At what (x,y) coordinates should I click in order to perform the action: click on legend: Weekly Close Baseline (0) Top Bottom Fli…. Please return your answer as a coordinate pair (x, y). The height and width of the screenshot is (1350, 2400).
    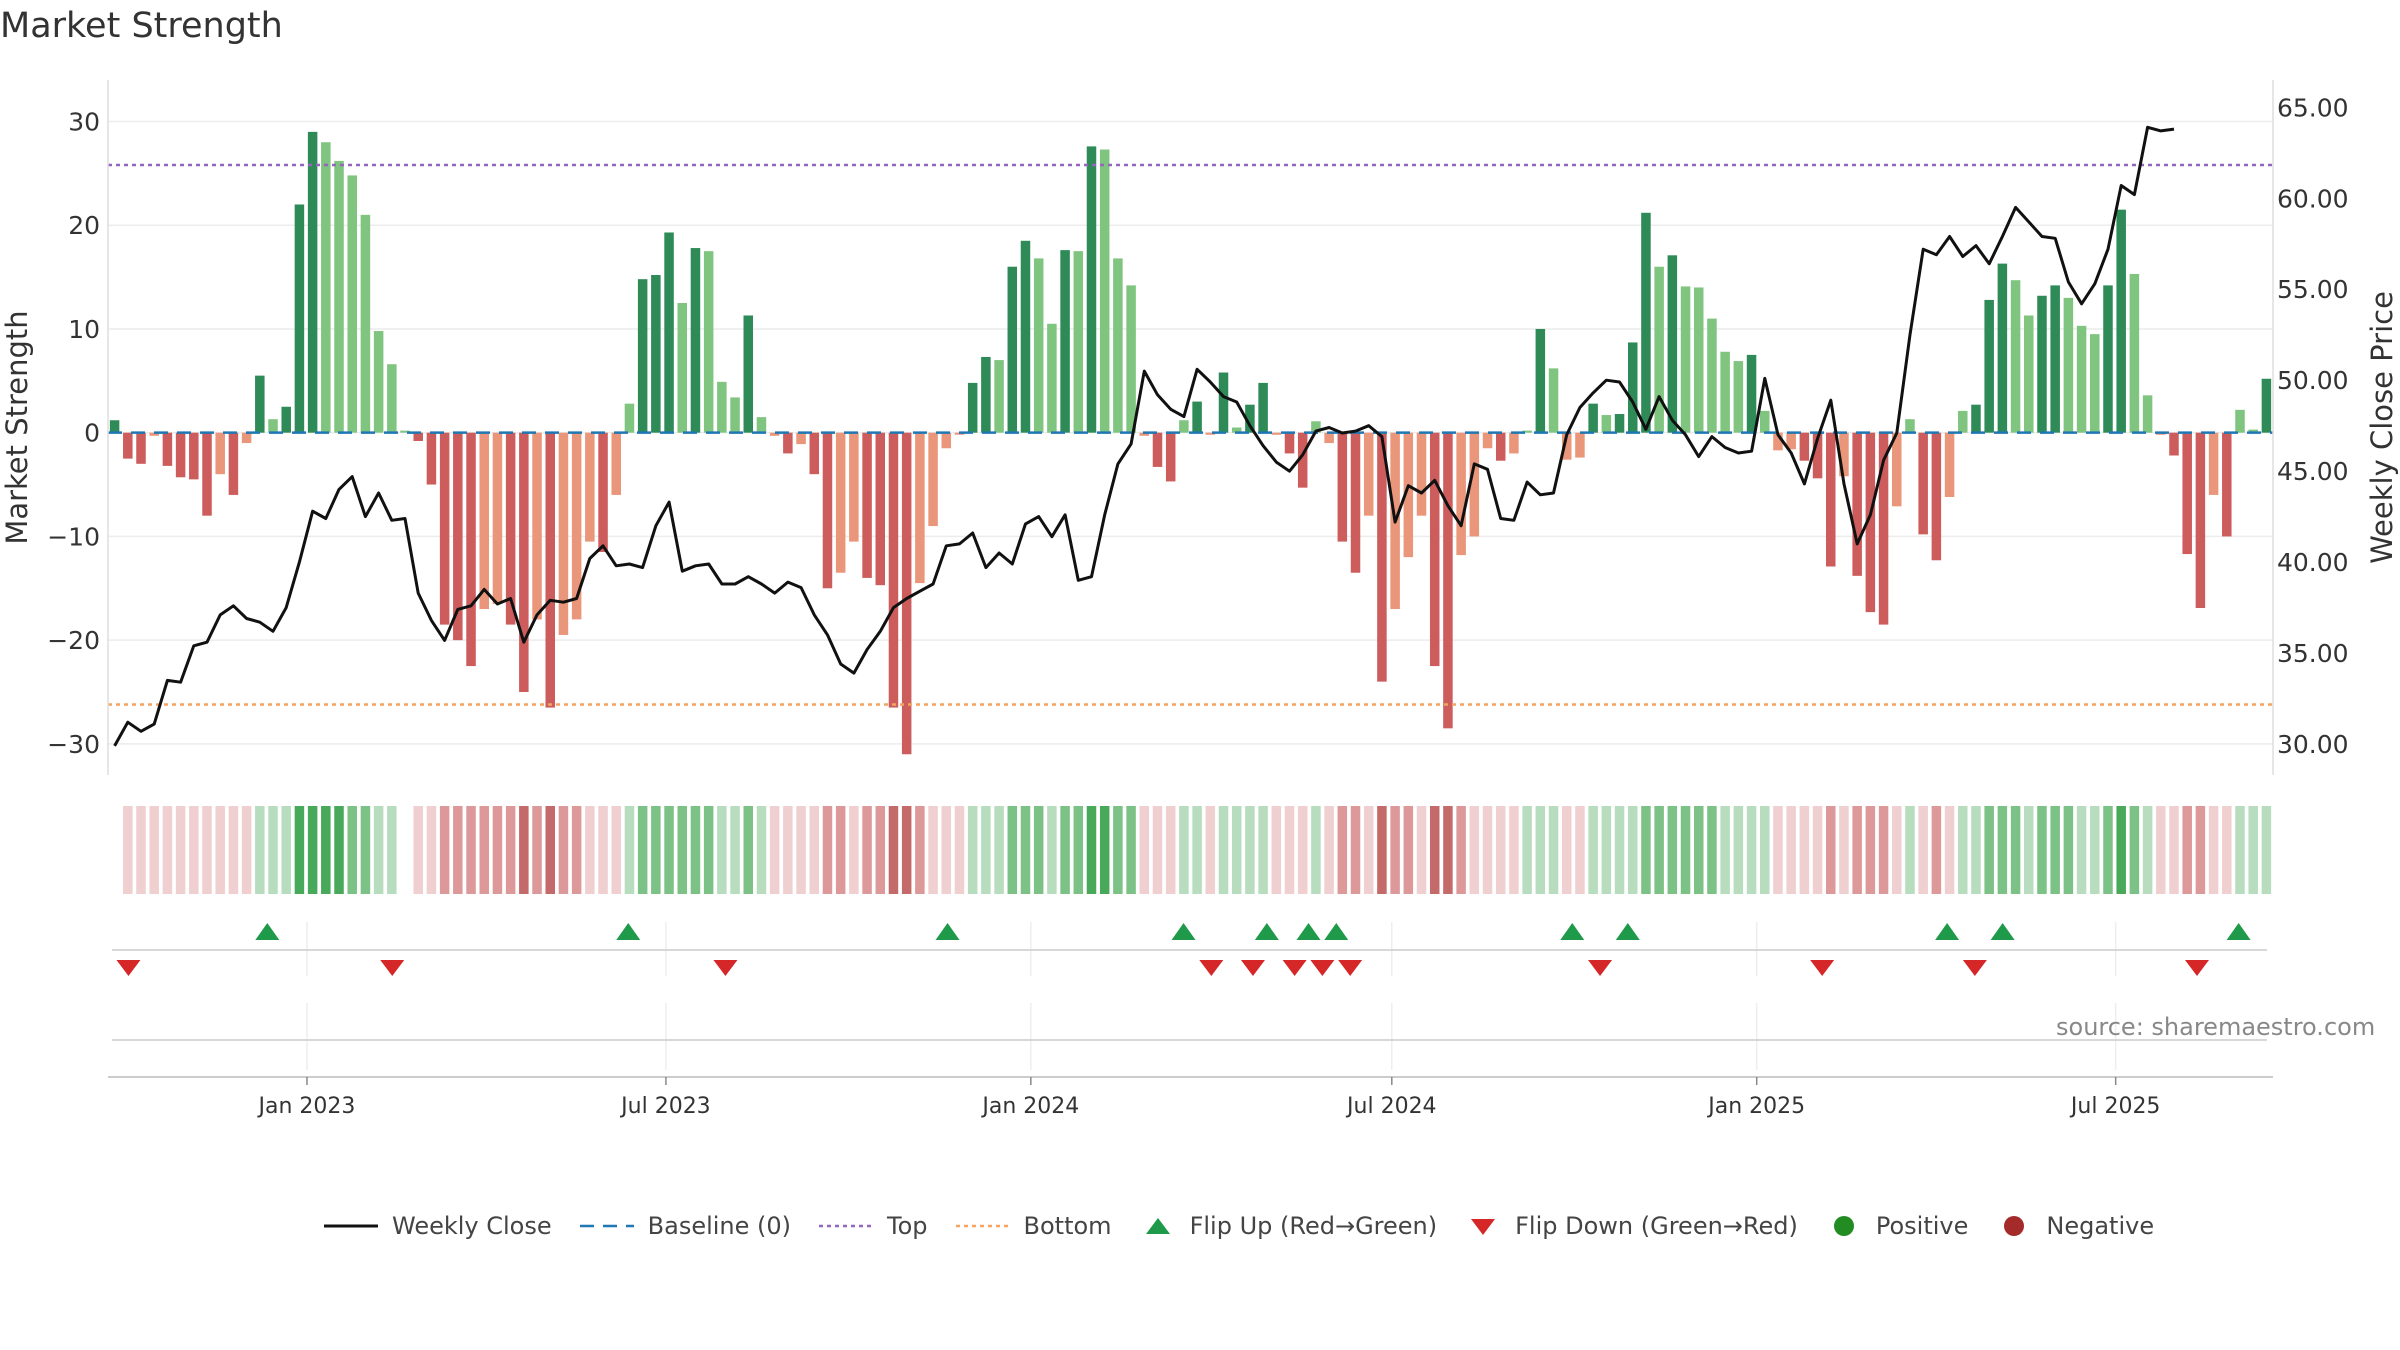
    Looking at the image, I should click on (1251, 1226).